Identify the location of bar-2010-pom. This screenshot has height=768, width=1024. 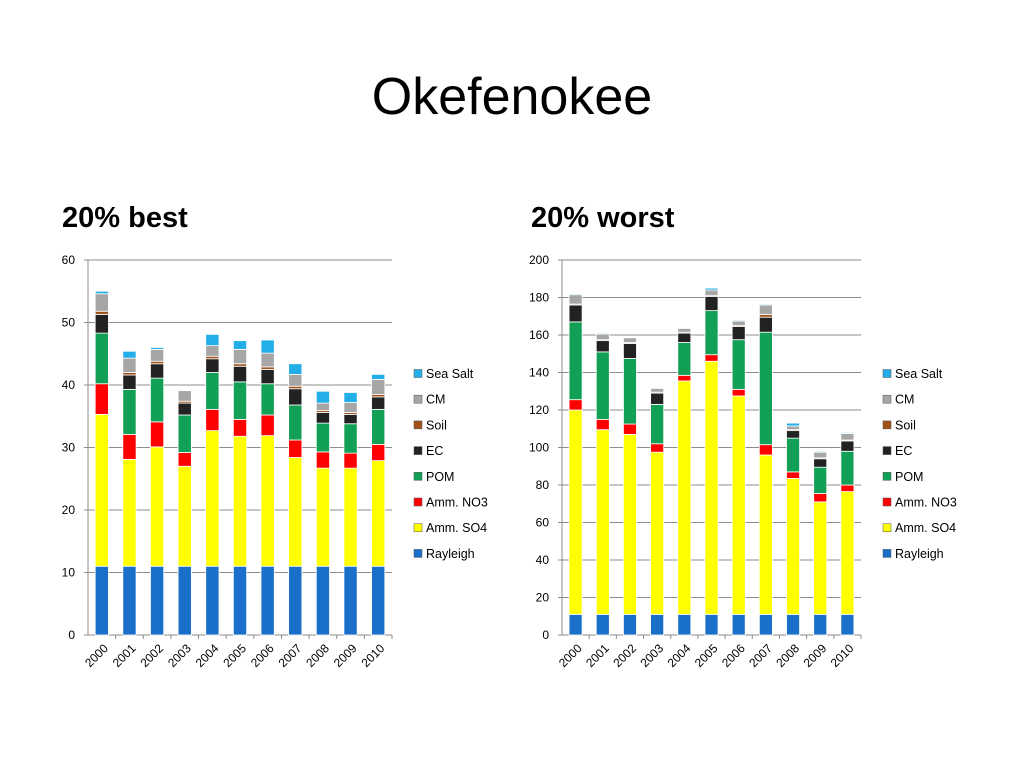
(847, 468).